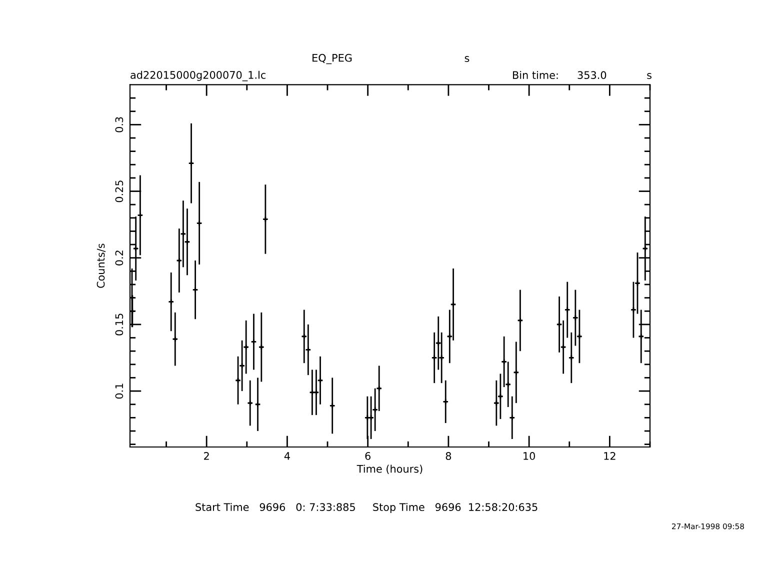  I want to click on x-tick-label: 4, so click(287, 456).